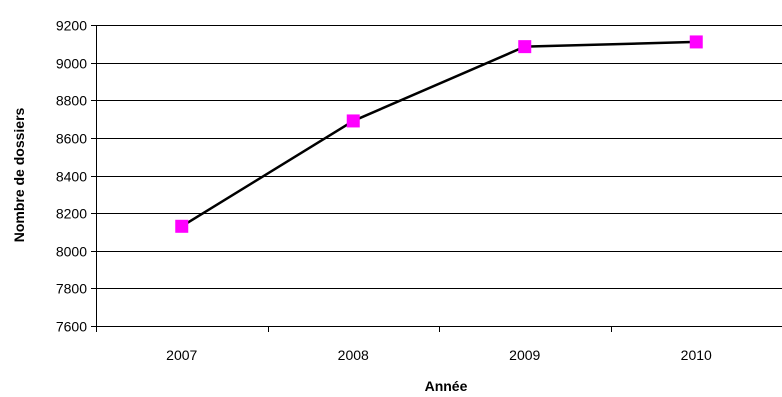 This screenshot has width=782, height=397. What do you see at coordinates (181, 226) in the screenshot?
I see `data-point-2007` at bounding box center [181, 226].